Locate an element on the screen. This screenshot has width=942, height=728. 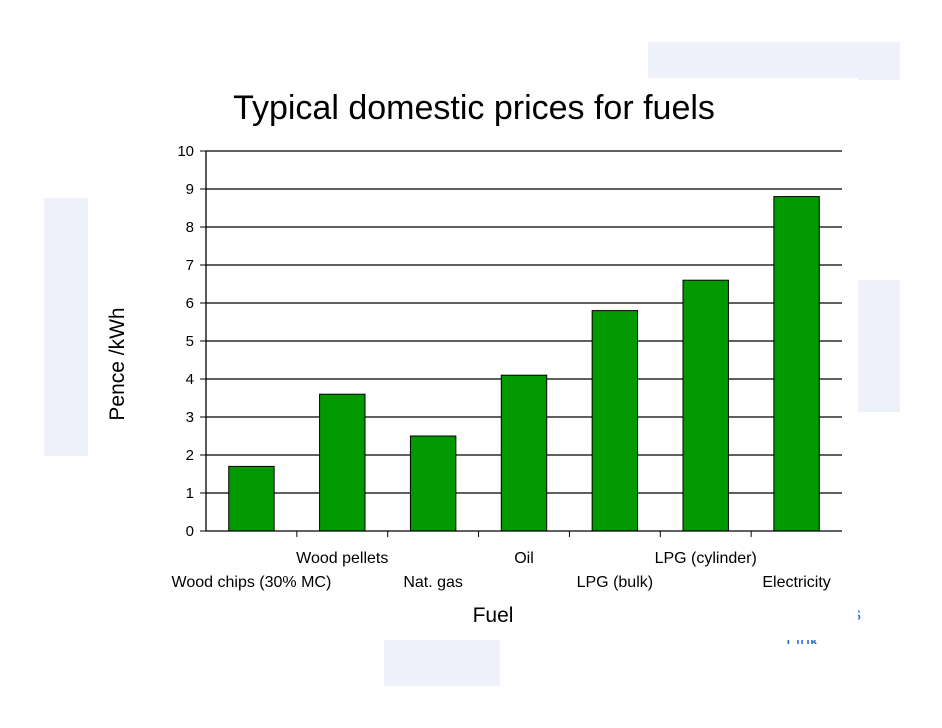
y-axis-label: Pence /kWh is located at coordinates (117, 363).